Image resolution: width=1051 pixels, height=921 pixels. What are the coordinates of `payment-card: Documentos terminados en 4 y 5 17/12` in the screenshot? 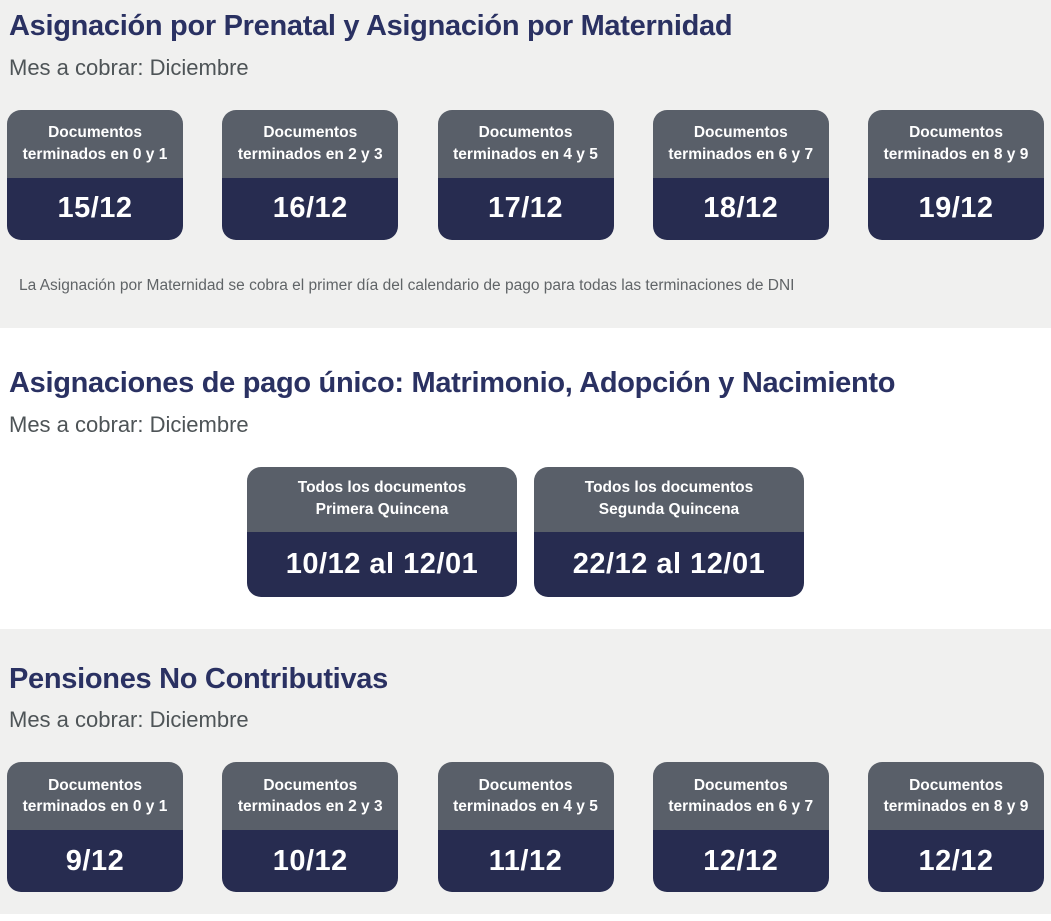 It's located at (525, 174).